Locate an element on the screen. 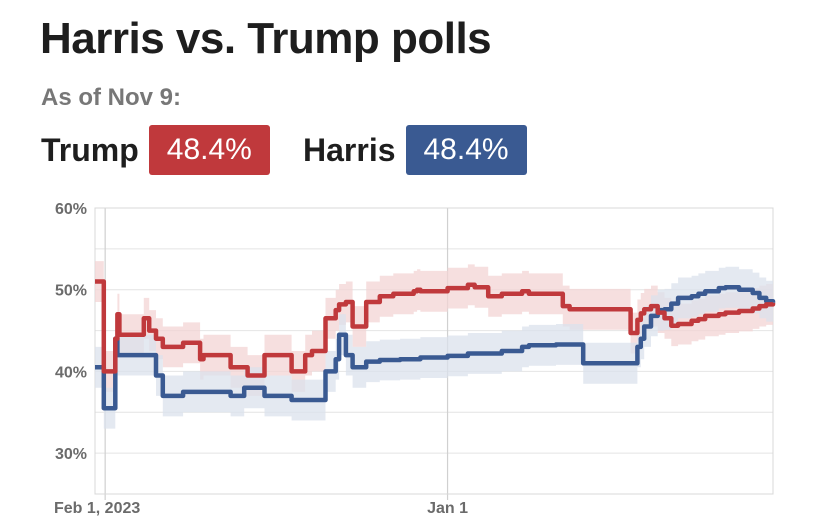 The width and height of the screenshot is (828, 524). harris-value-badge: 48.4% is located at coordinates (466, 150).